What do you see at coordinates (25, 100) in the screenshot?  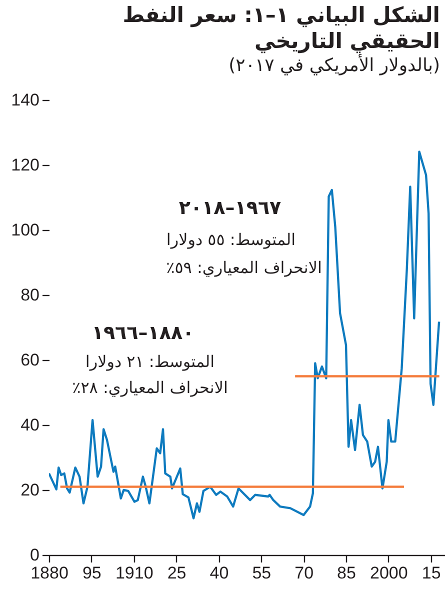 I see `y-tick-label: 140` at bounding box center [25, 100].